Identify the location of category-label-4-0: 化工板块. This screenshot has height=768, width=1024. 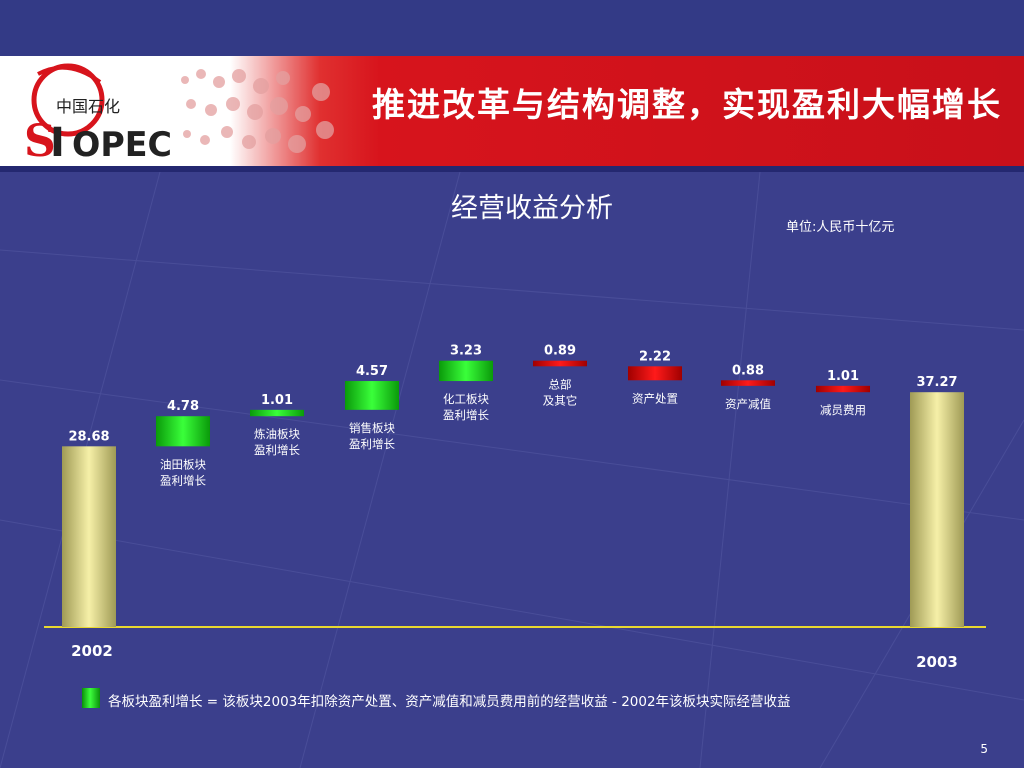
(466, 399).